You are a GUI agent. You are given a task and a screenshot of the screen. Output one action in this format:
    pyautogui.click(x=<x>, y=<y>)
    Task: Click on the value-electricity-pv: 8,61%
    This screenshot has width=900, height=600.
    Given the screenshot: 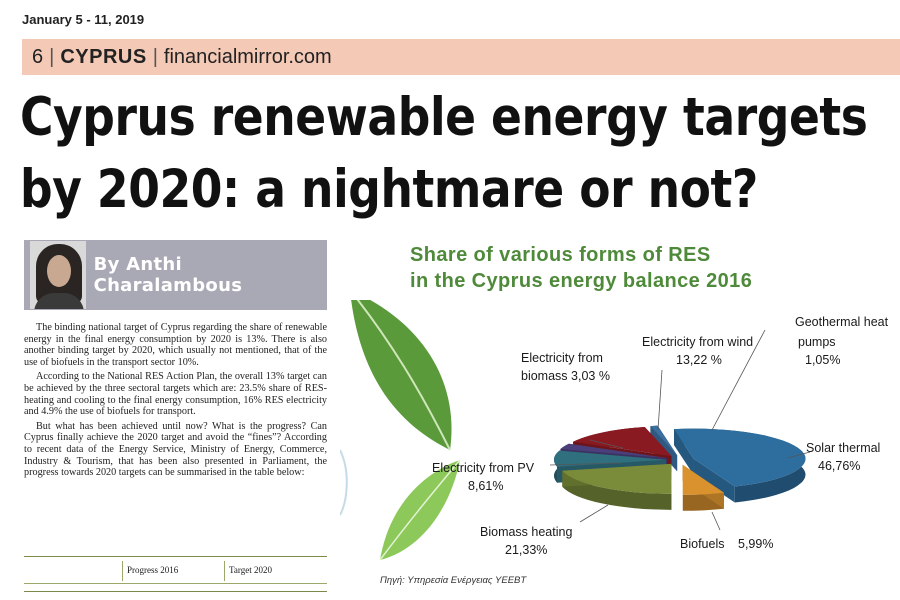 What is the action you would take?
    pyautogui.click(x=485, y=486)
    